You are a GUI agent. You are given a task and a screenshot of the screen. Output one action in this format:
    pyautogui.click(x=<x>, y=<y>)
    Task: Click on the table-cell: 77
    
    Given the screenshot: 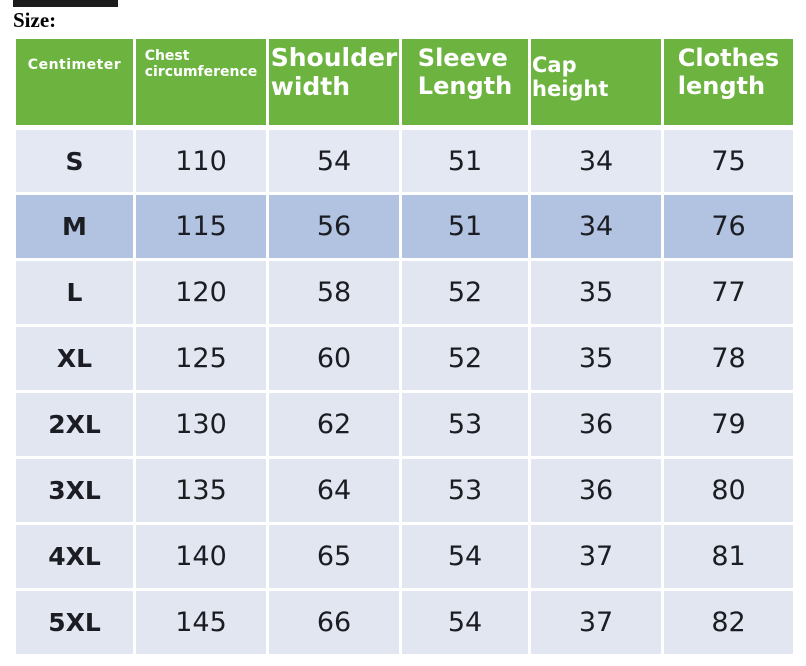 What is the action you would take?
    pyautogui.click(x=728, y=292)
    